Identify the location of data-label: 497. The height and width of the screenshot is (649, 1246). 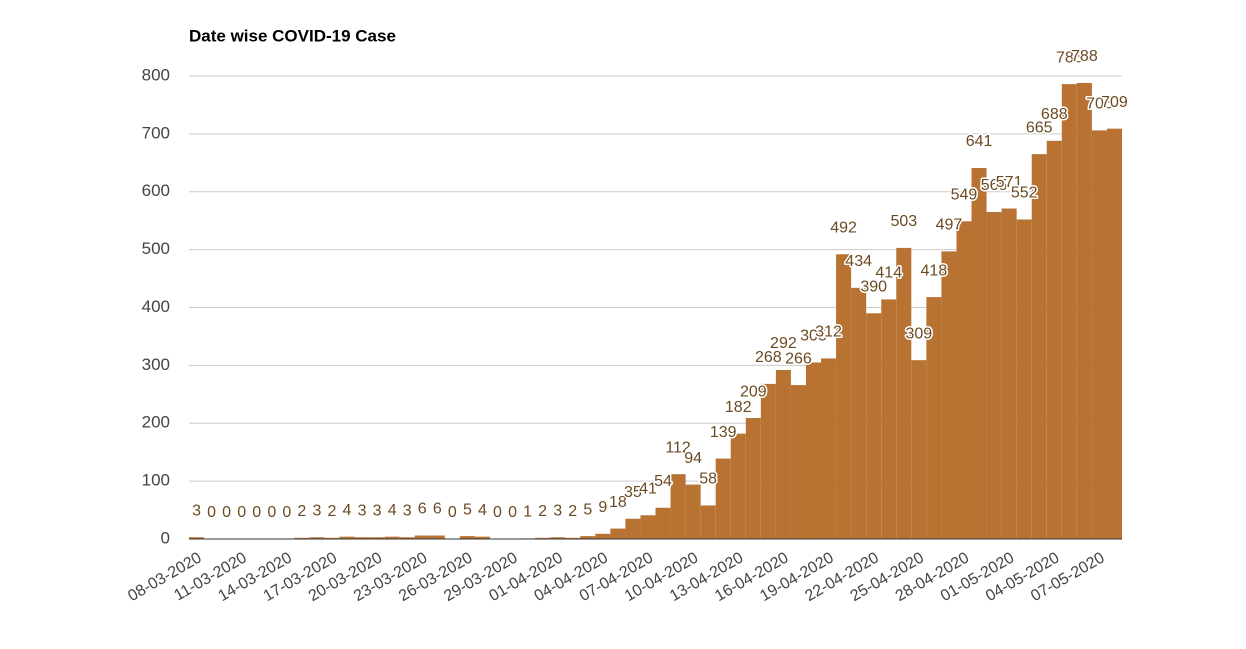
(949, 225).